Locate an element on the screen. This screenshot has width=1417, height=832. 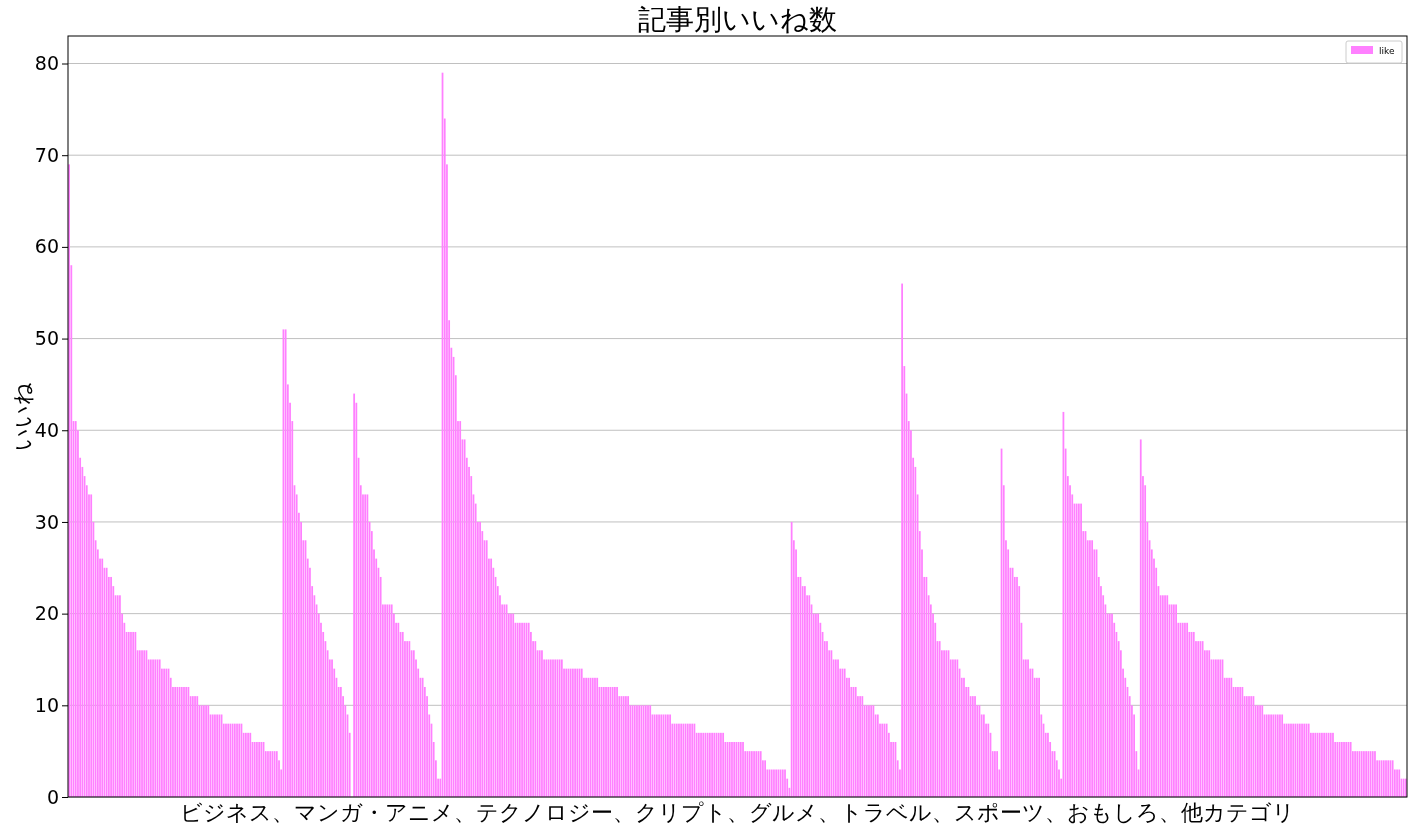
y-tick-label: 60 is located at coordinates (46, 246).